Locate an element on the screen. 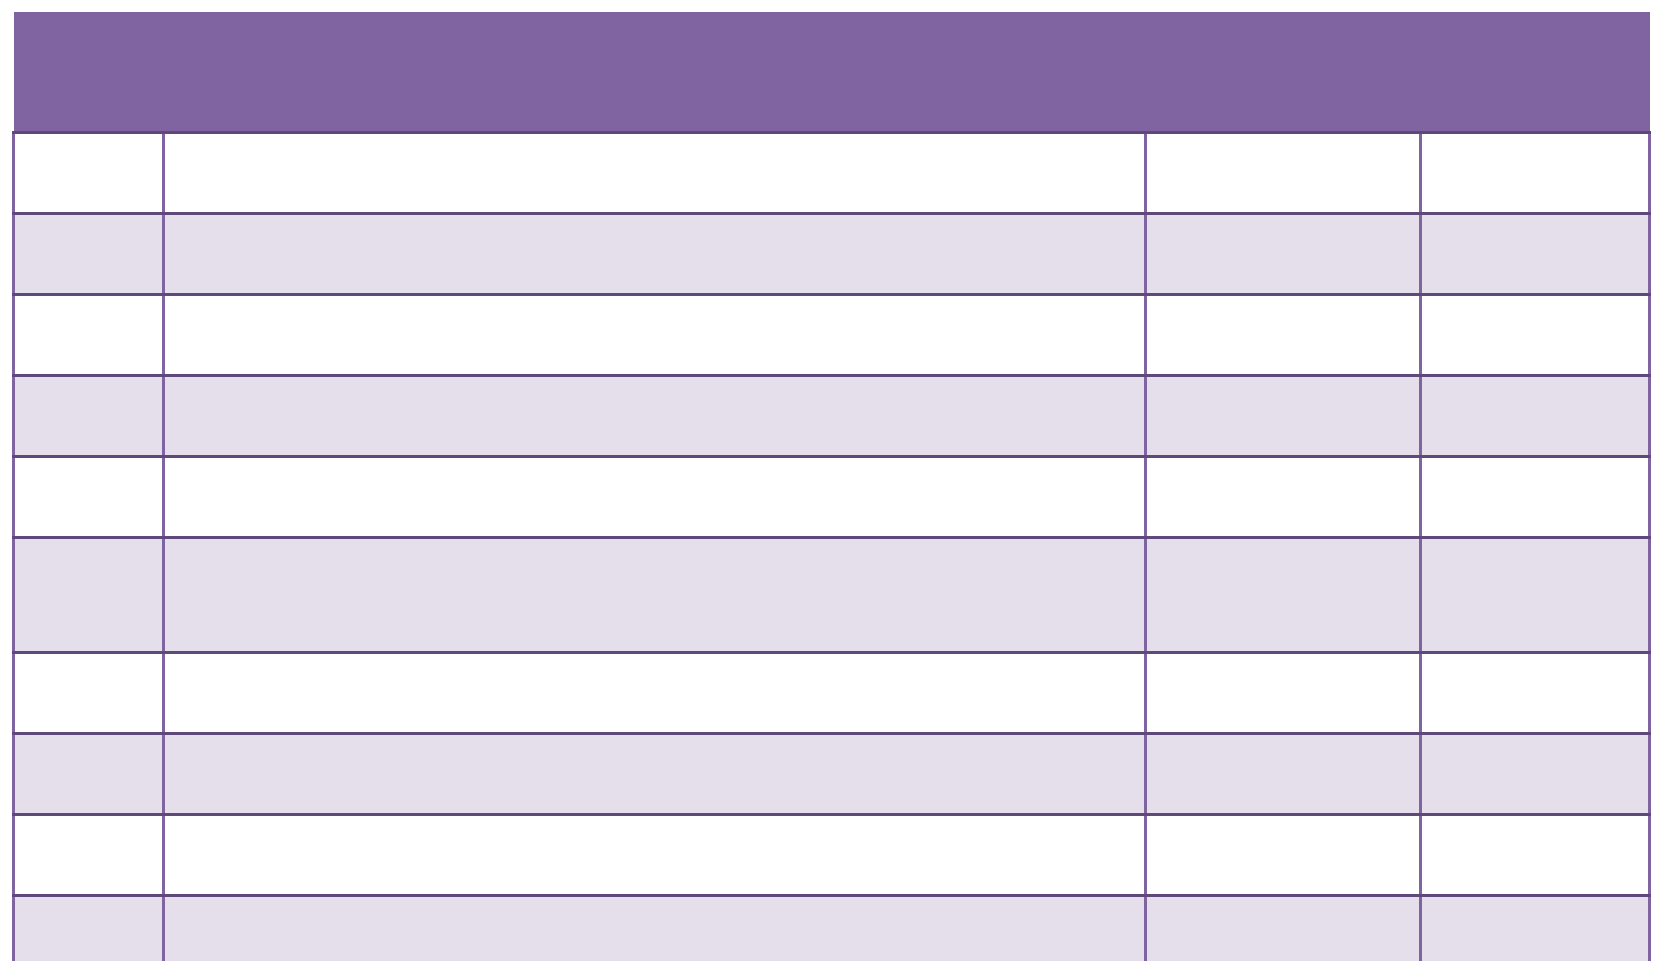 The height and width of the screenshot is (961, 1660). table-header-row is located at coordinates (831, 73).